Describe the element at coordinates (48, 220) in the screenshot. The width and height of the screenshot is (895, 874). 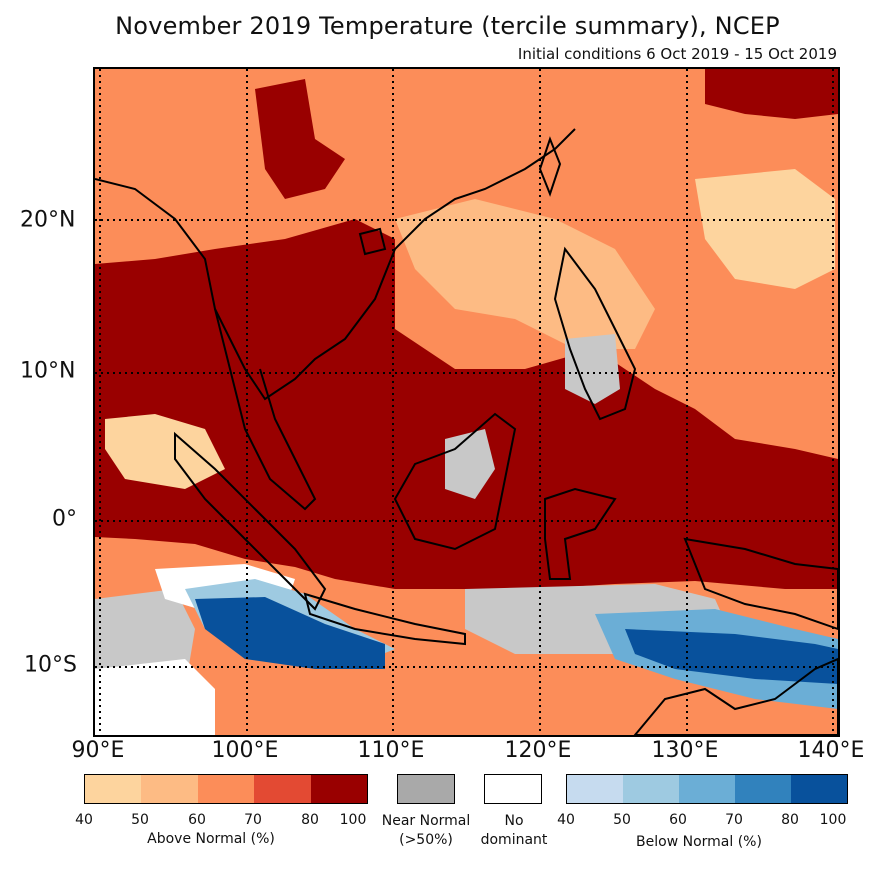
I see `lat-label-20n: 20°N` at that location.